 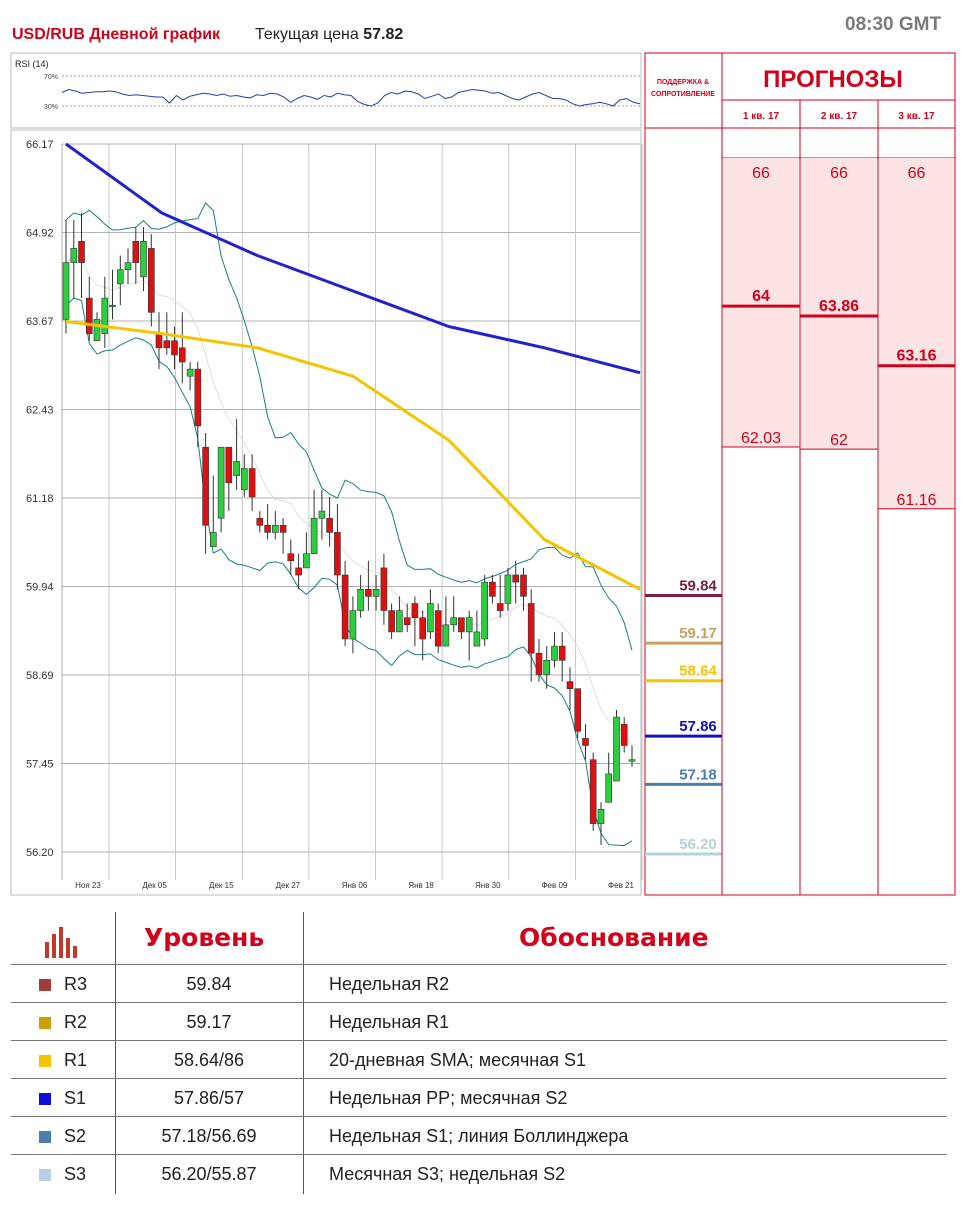 I want to click on chart-title: USD/RUB Дневной график, so click(x=116, y=34).